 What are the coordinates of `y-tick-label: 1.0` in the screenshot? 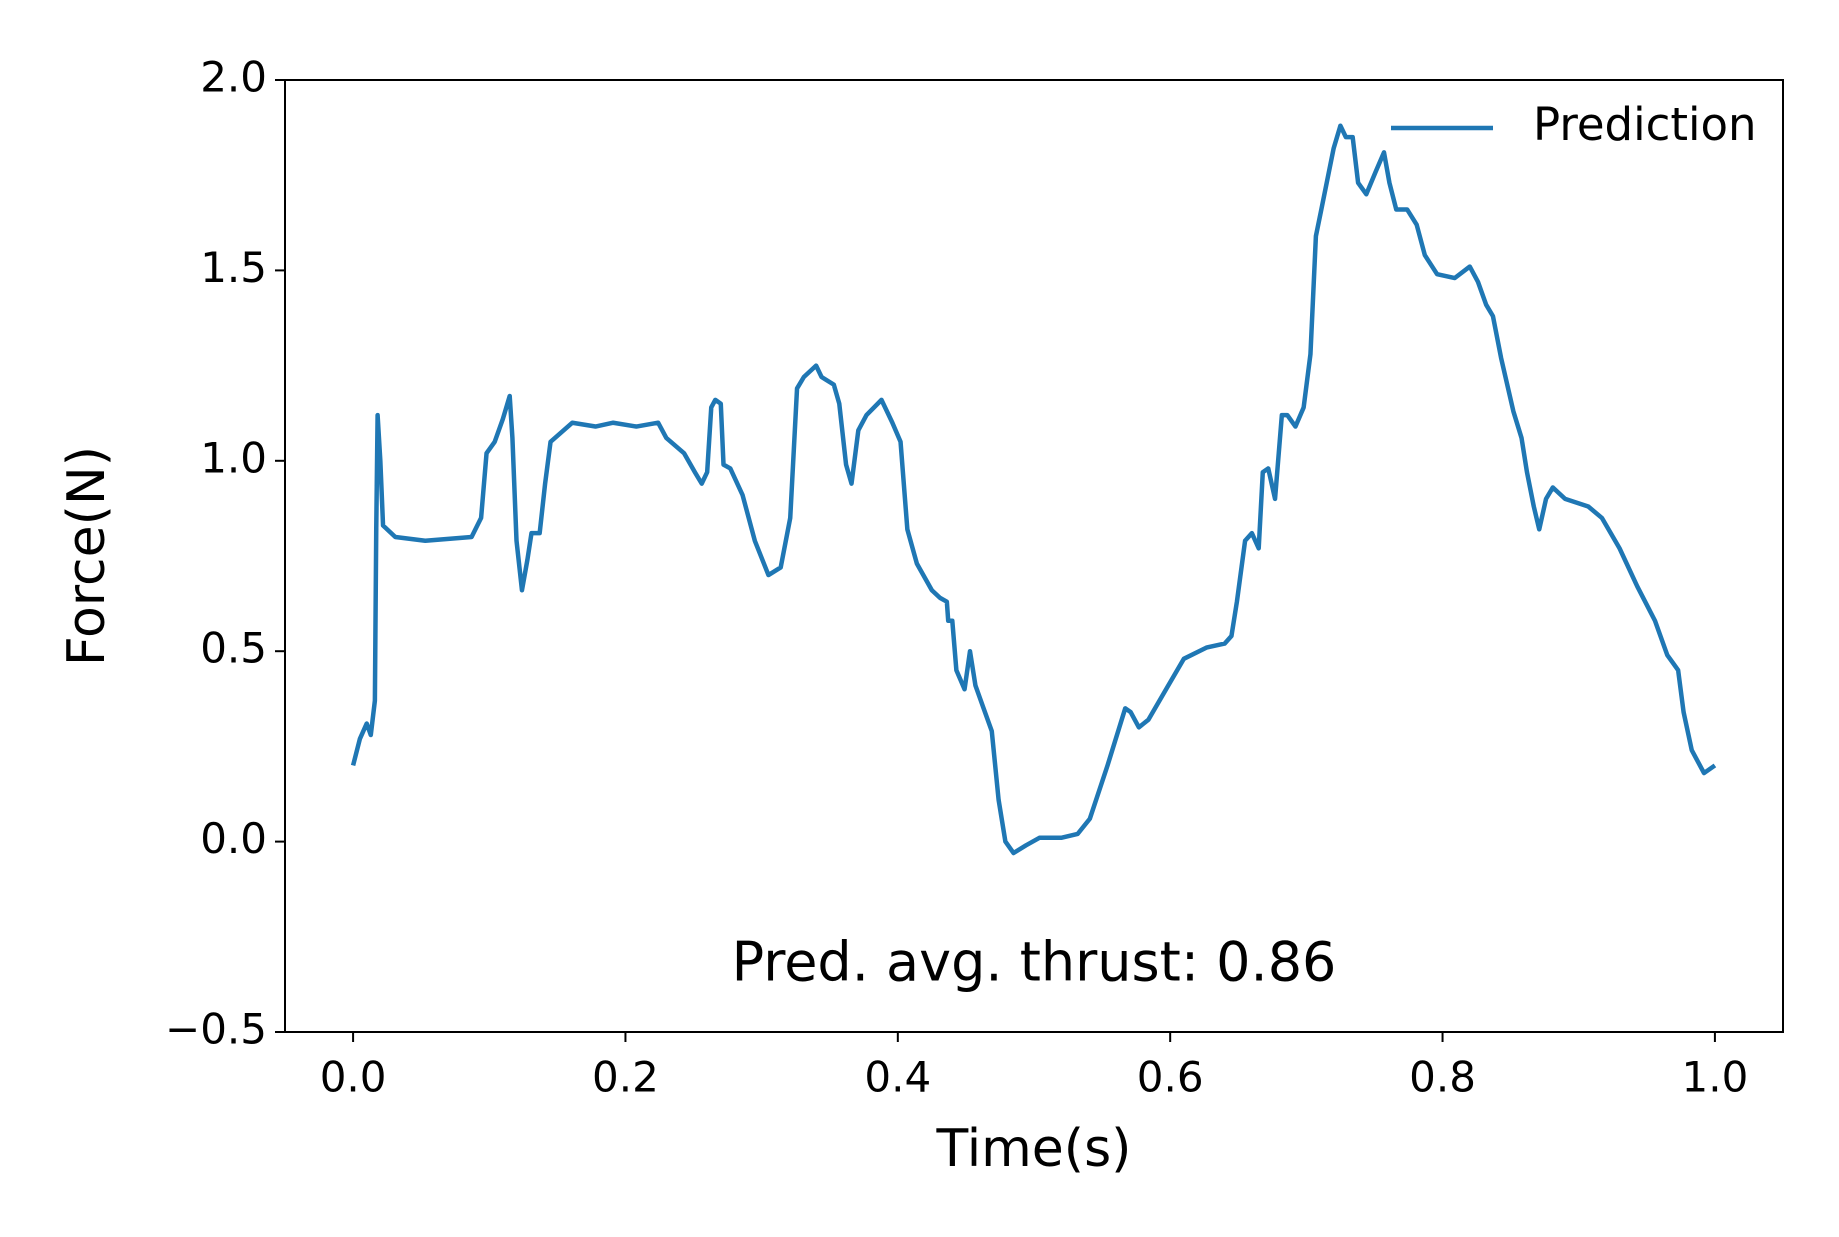 It's located at (233, 457).